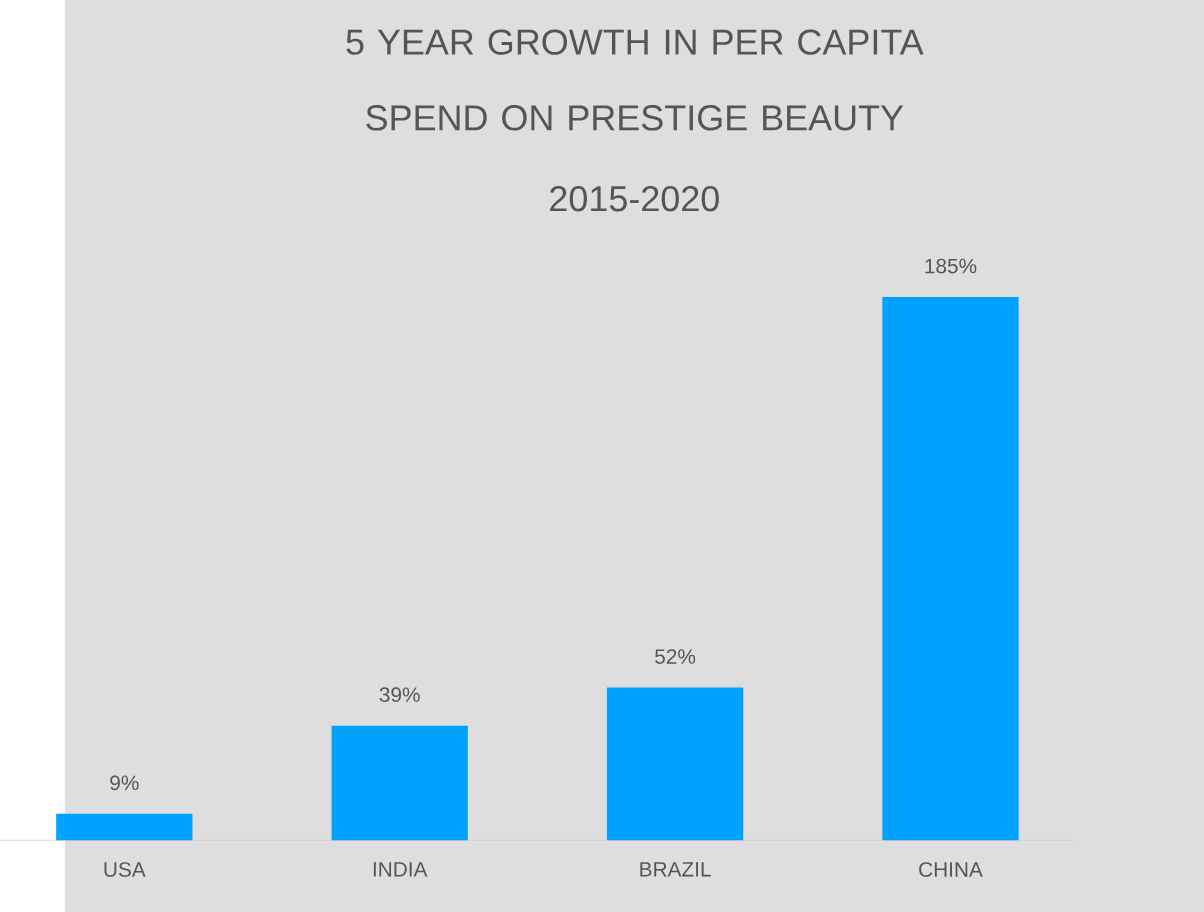 This screenshot has width=1204, height=912. What do you see at coordinates (951, 869) in the screenshot?
I see `x-tick-label: CHINA` at bounding box center [951, 869].